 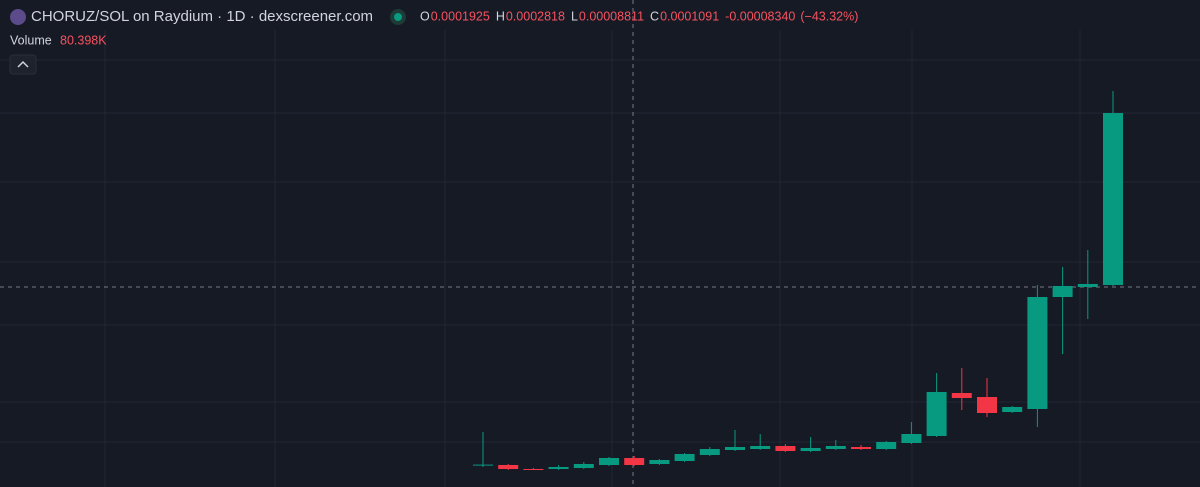 What do you see at coordinates (18, 17) in the screenshot?
I see `token-icon` at bounding box center [18, 17].